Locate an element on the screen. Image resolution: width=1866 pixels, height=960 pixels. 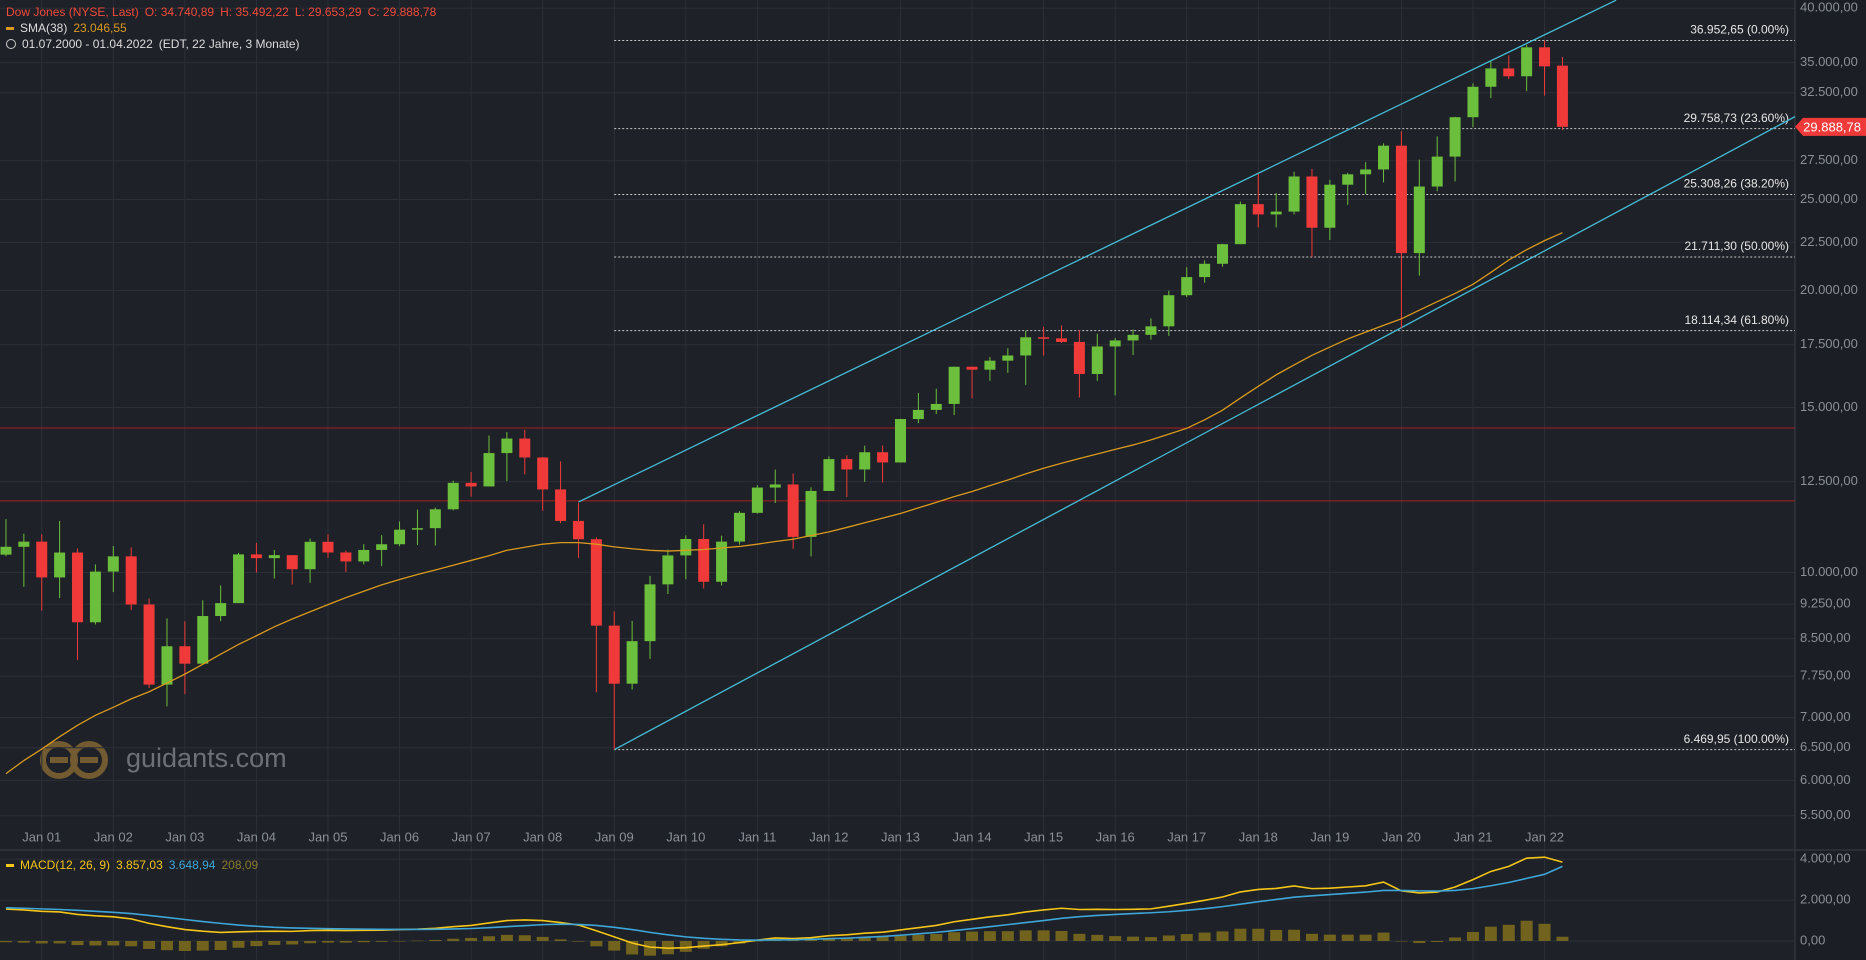
y-tick-label: 20.000,00 is located at coordinates (1829, 289).